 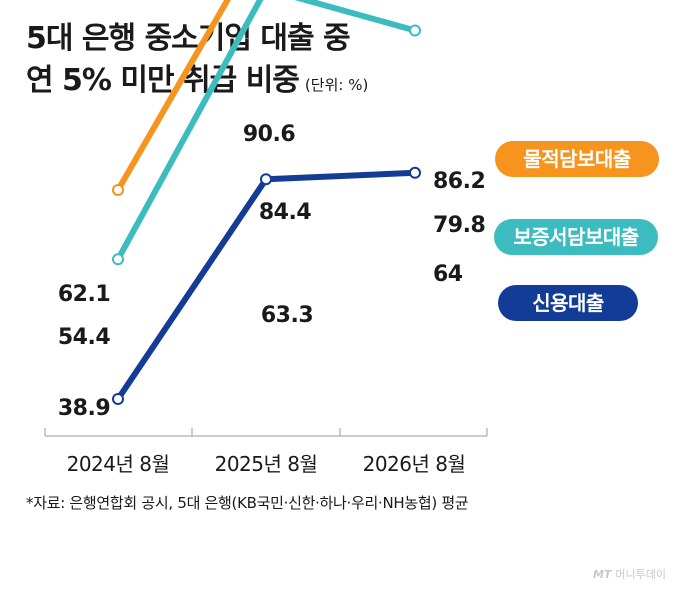 I want to click on title-line-1: 5대 은행 중소기업 대출 중, so click(x=188, y=38).